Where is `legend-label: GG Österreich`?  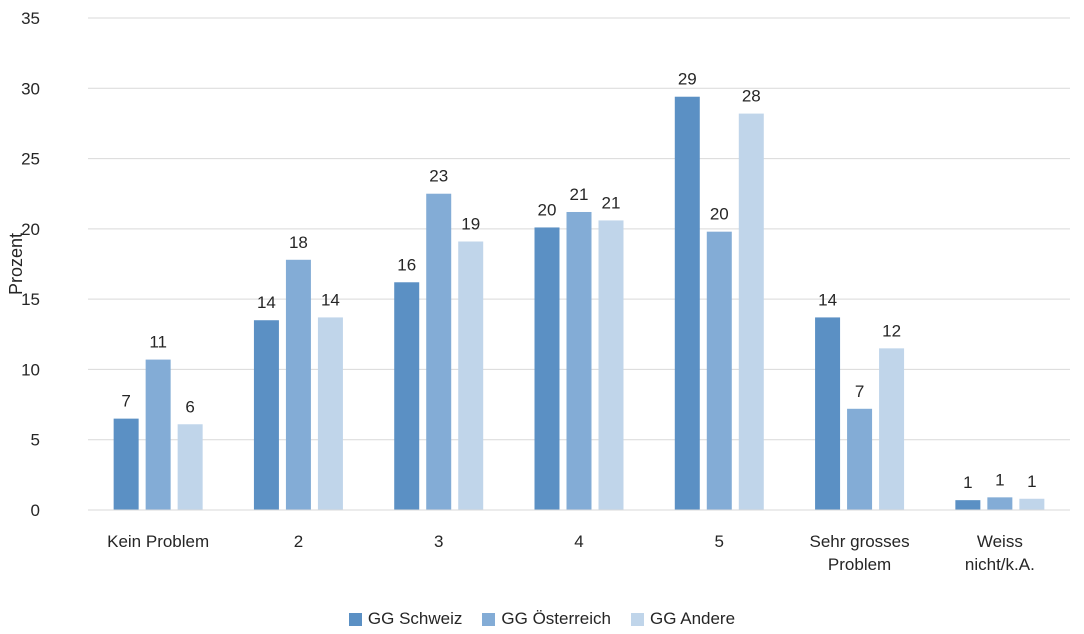
legend-label: GG Österreich is located at coordinates (556, 618).